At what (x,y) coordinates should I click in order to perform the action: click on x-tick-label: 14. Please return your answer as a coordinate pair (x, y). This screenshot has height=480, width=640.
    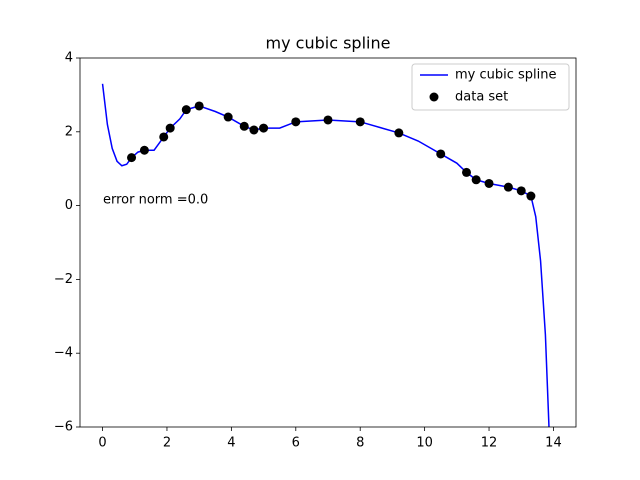
    Looking at the image, I should click on (553, 443).